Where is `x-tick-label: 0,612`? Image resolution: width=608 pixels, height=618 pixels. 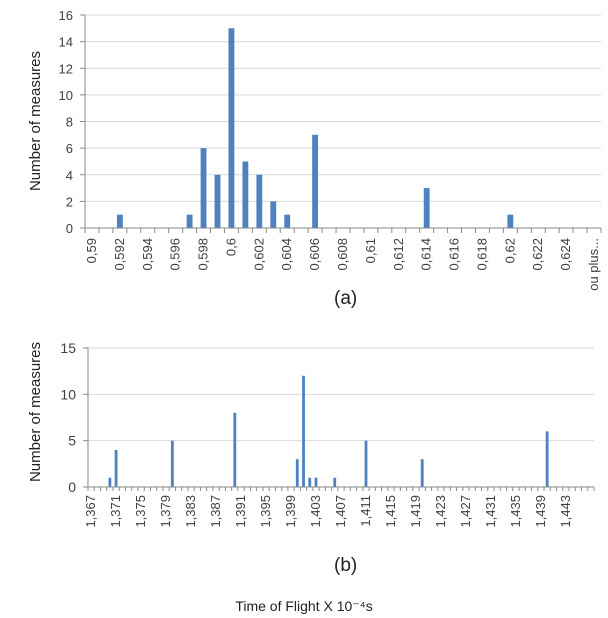 x-tick-label: 0,612 is located at coordinates (398, 254).